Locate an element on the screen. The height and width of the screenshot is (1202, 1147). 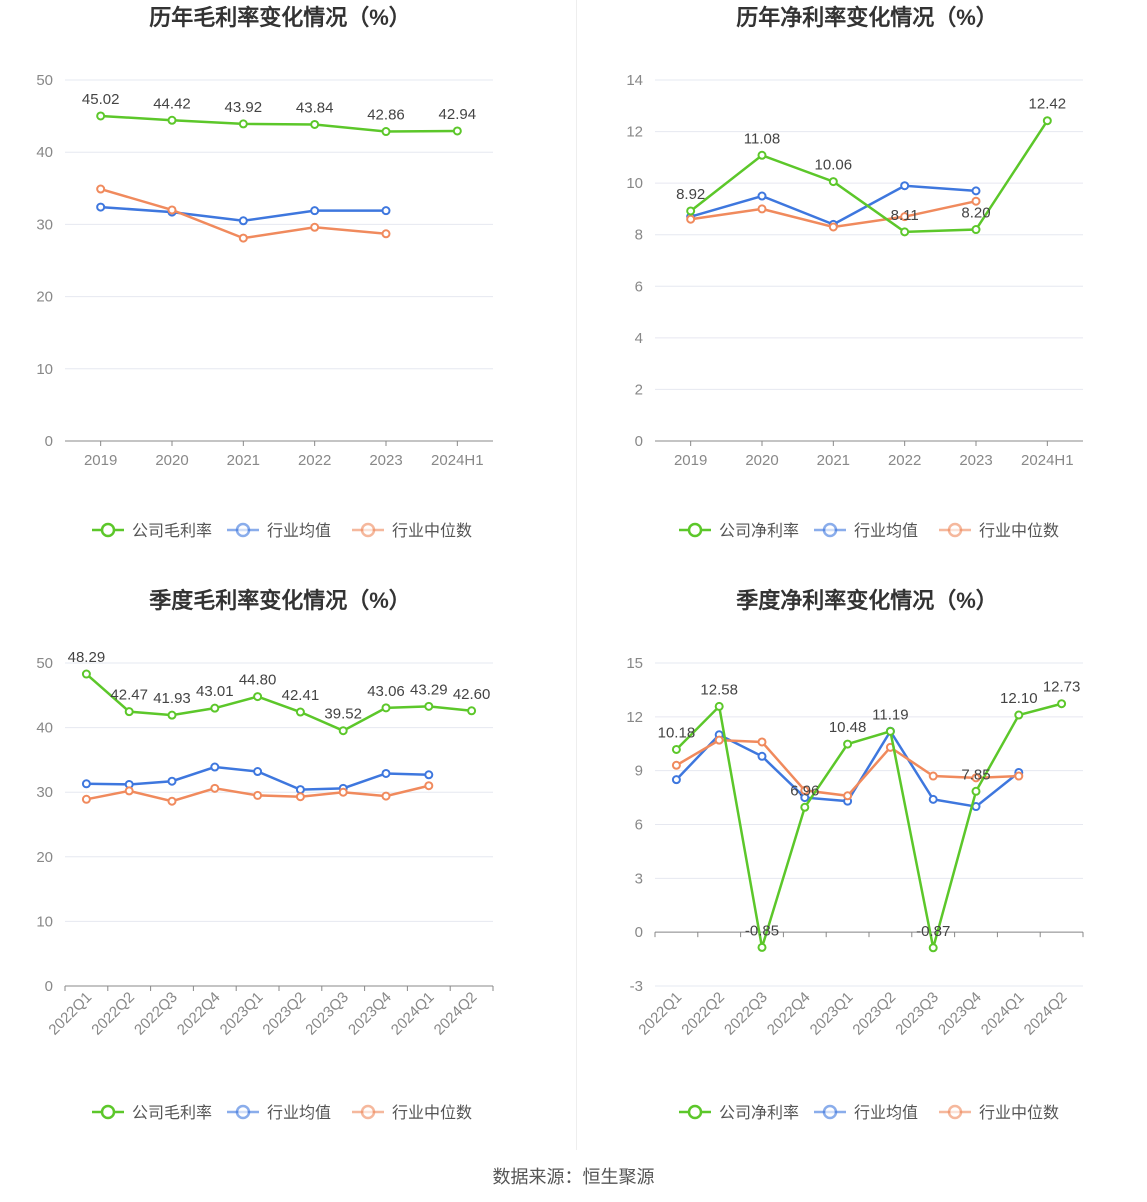
x-tick-label: 2022Q3 is located at coordinates (156, 1014).